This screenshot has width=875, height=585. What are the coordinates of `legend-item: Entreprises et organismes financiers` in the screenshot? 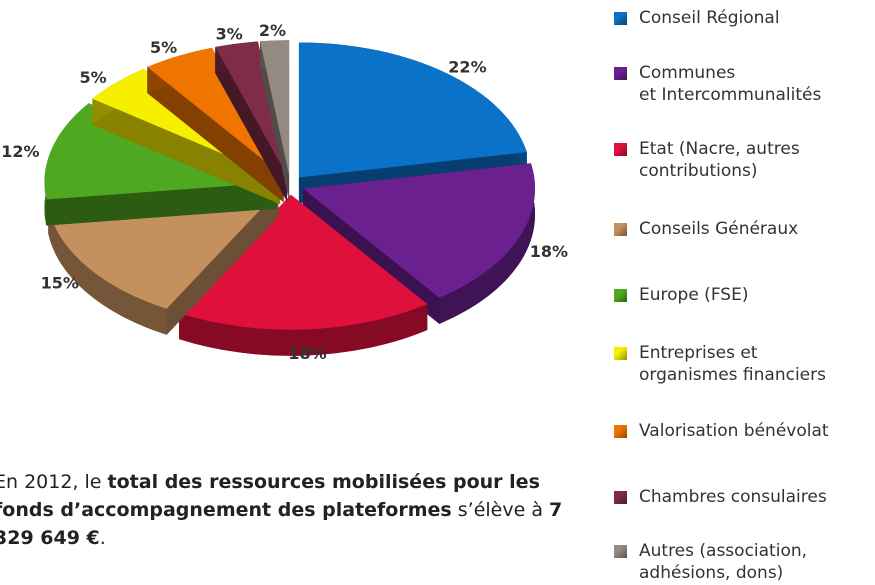 It's located at (720, 364).